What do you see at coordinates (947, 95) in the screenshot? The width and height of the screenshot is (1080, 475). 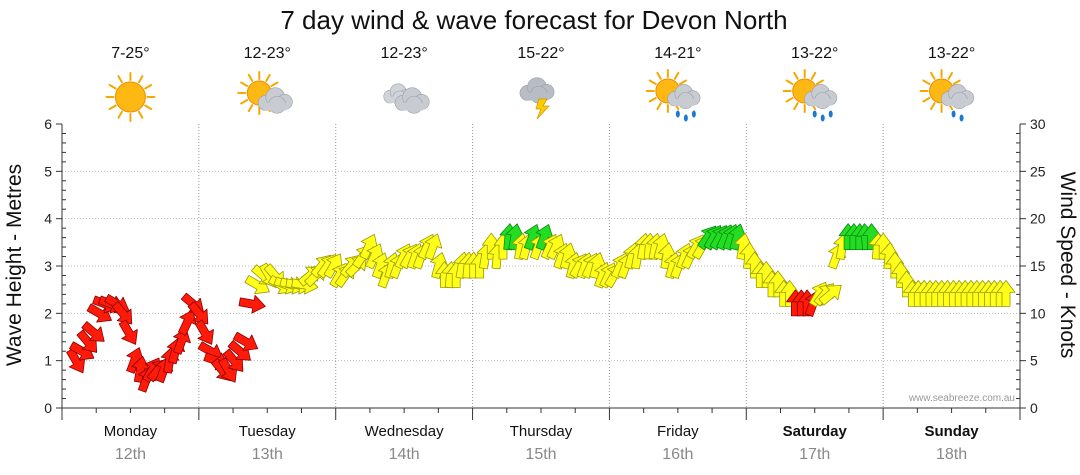 I see `light-showers-icon` at bounding box center [947, 95].